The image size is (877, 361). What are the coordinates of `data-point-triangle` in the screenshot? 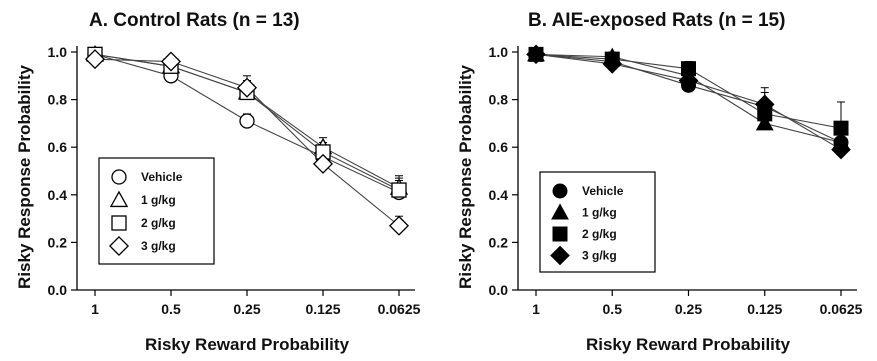 It's located at (764, 122).